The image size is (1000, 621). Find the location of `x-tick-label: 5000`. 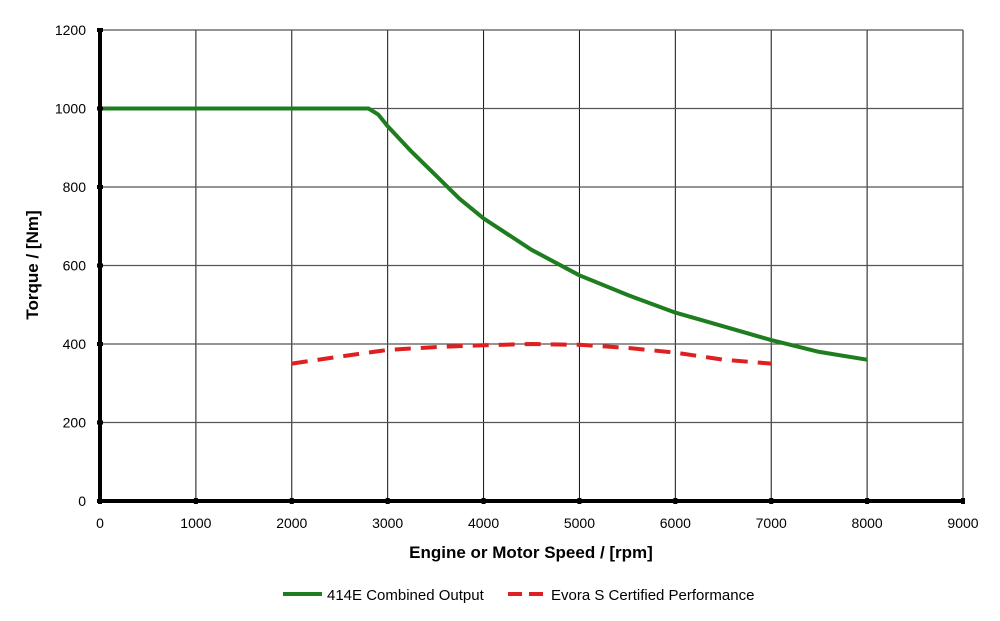

x-tick-label: 5000 is located at coordinates (579, 523).